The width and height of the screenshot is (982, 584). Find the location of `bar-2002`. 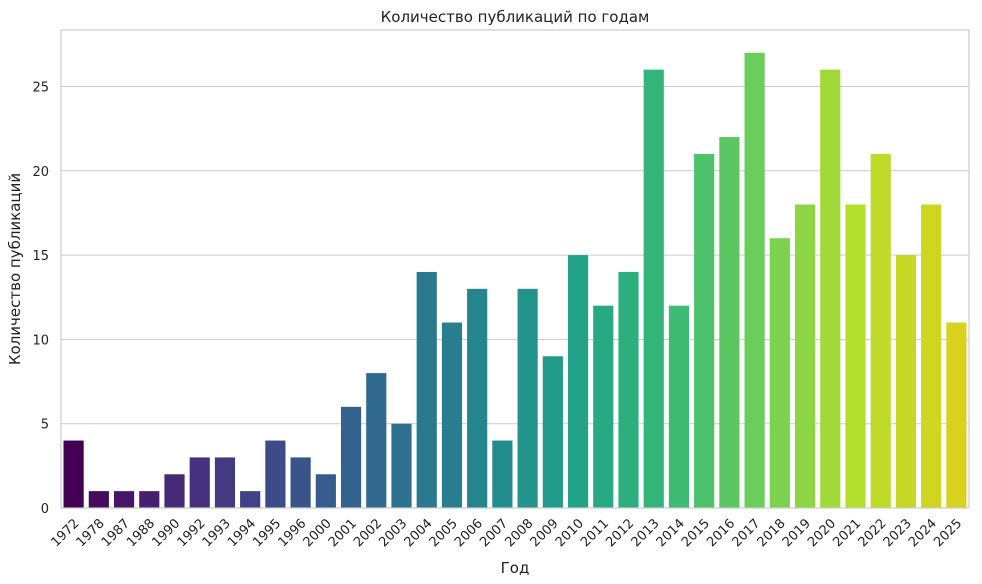

bar-2002 is located at coordinates (376, 440).